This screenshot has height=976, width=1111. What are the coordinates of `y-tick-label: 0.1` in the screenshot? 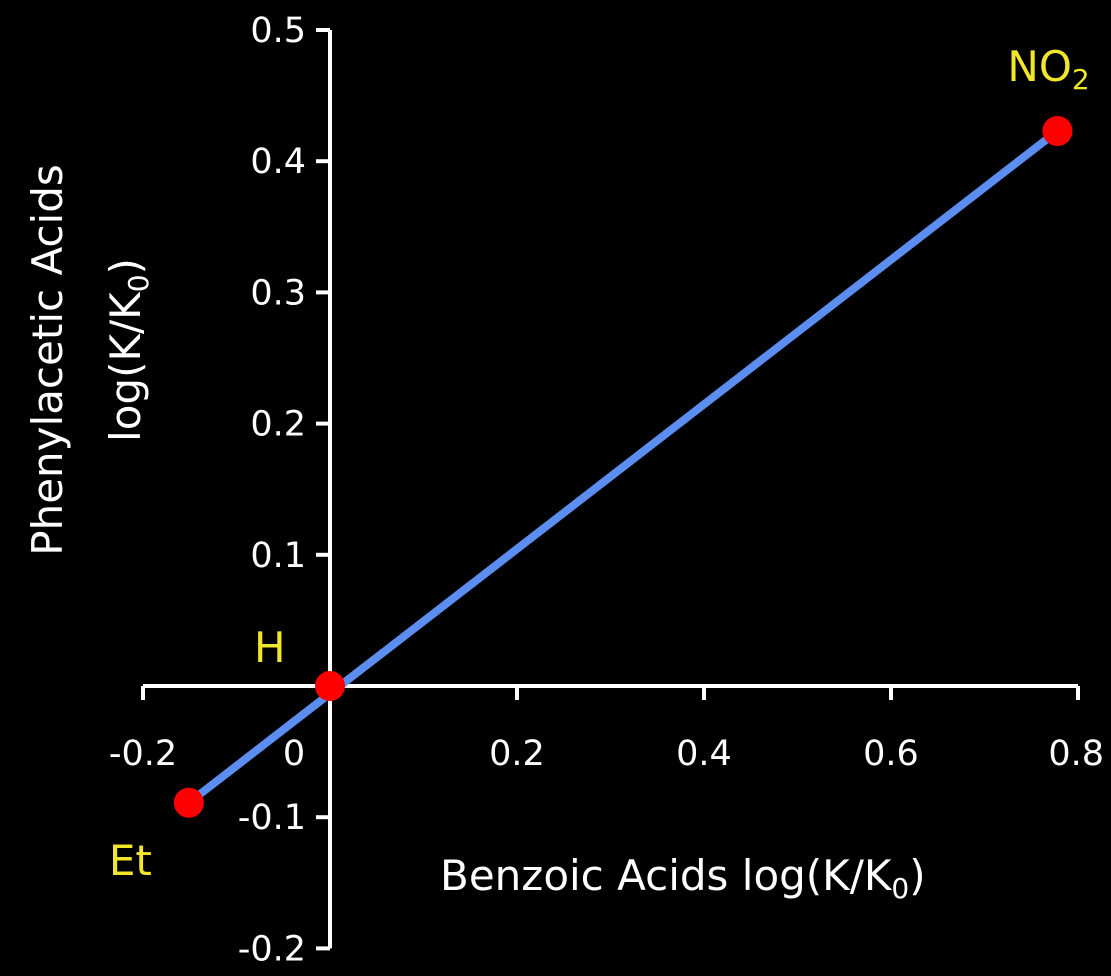 It's located at (278, 556).